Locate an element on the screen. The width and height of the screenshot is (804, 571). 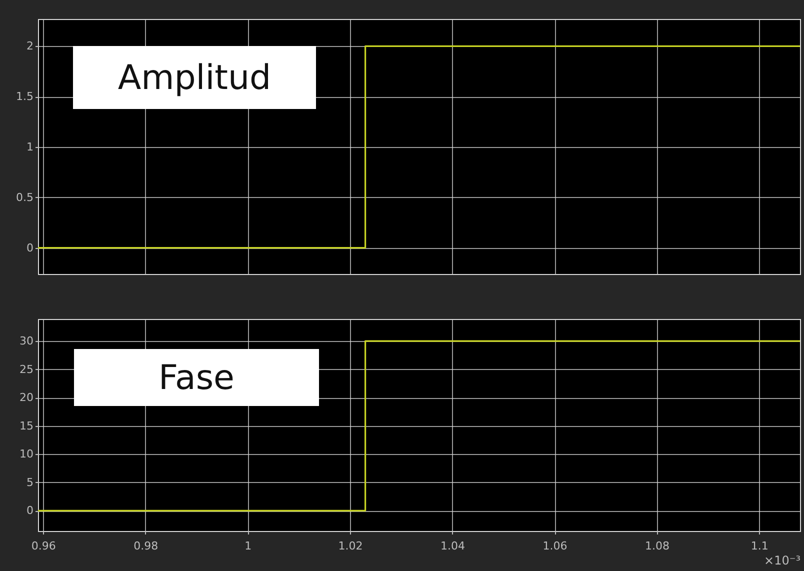
x-tick-label: 1.08 is located at coordinates (657, 546).